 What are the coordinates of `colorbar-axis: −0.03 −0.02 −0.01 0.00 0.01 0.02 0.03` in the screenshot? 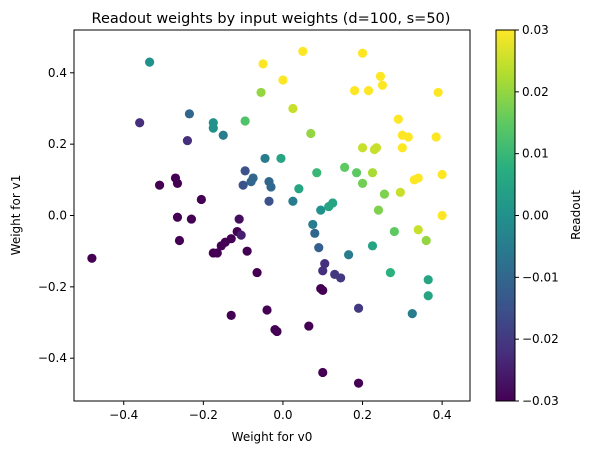 It's located at (537, 215).